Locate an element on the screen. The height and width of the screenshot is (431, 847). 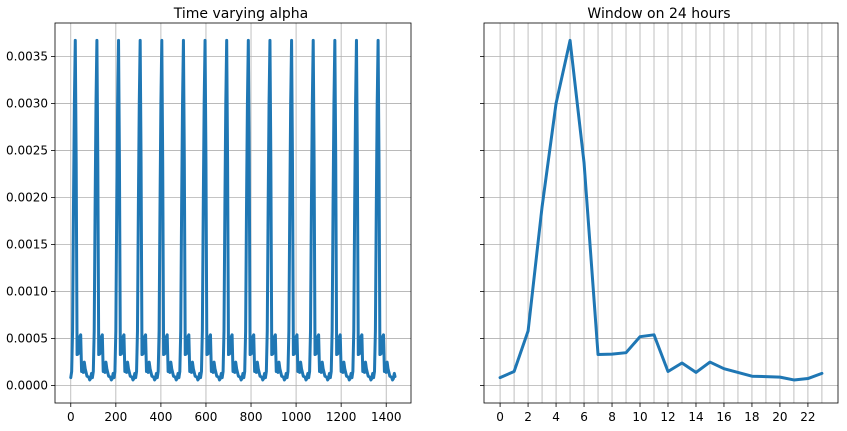
left-x-tick-label: 800 is located at coordinates (251, 417).